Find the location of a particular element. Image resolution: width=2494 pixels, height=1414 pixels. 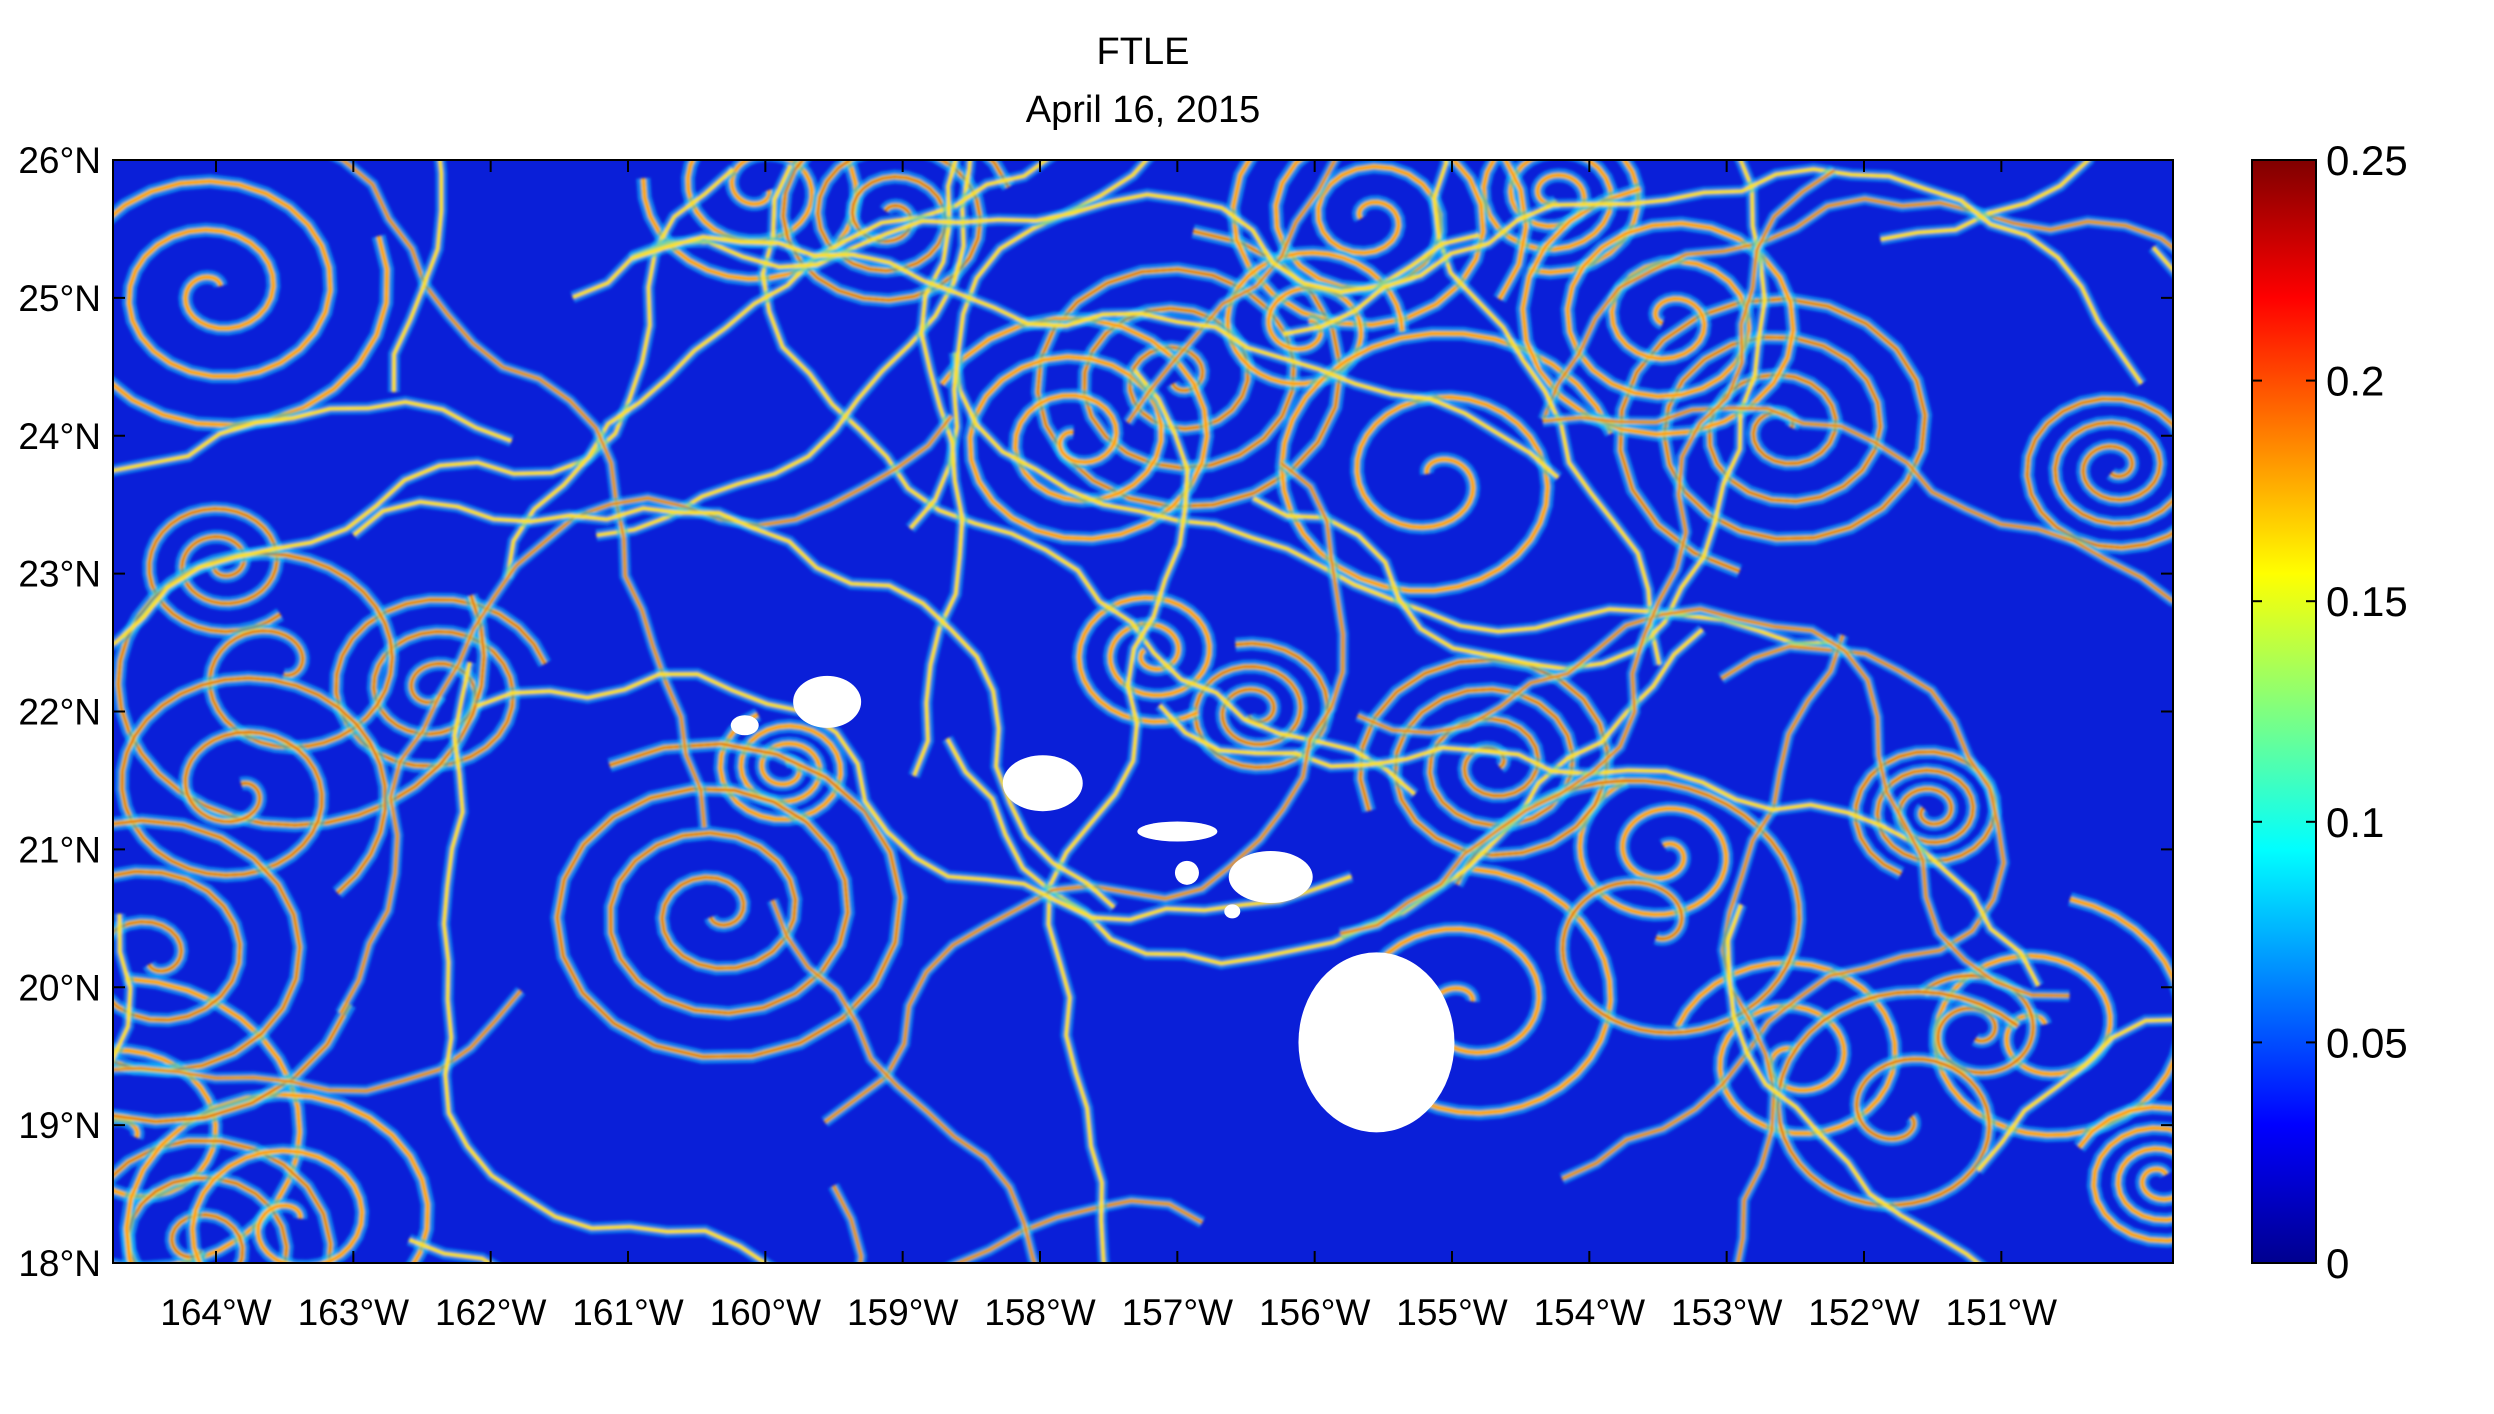

ftle-filament-halo is located at coordinates (2160, 261).